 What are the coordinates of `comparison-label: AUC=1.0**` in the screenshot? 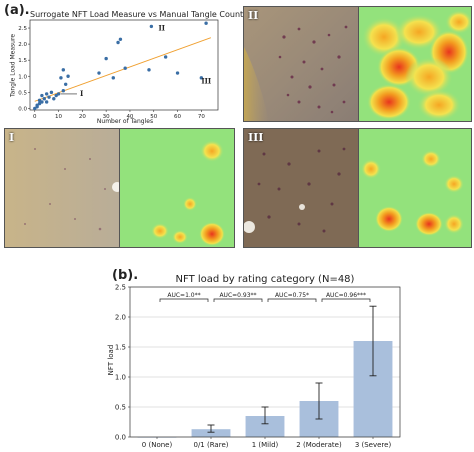 It's located at (183, 295).